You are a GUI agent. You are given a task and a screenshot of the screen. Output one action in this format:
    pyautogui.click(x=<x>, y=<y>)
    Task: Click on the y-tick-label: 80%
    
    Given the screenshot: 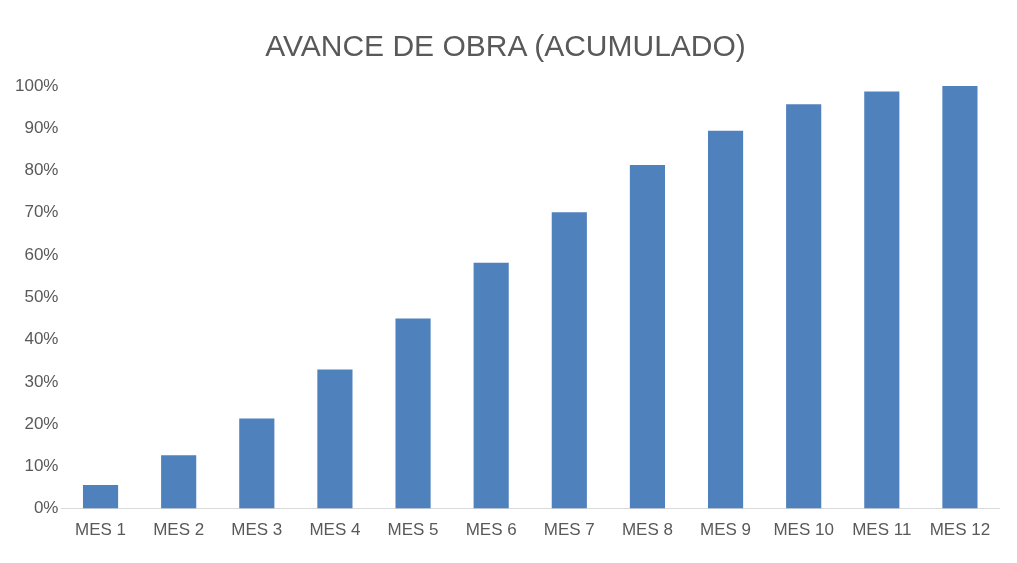 What is the action you would take?
    pyautogui.click(x=41, y=170)
    